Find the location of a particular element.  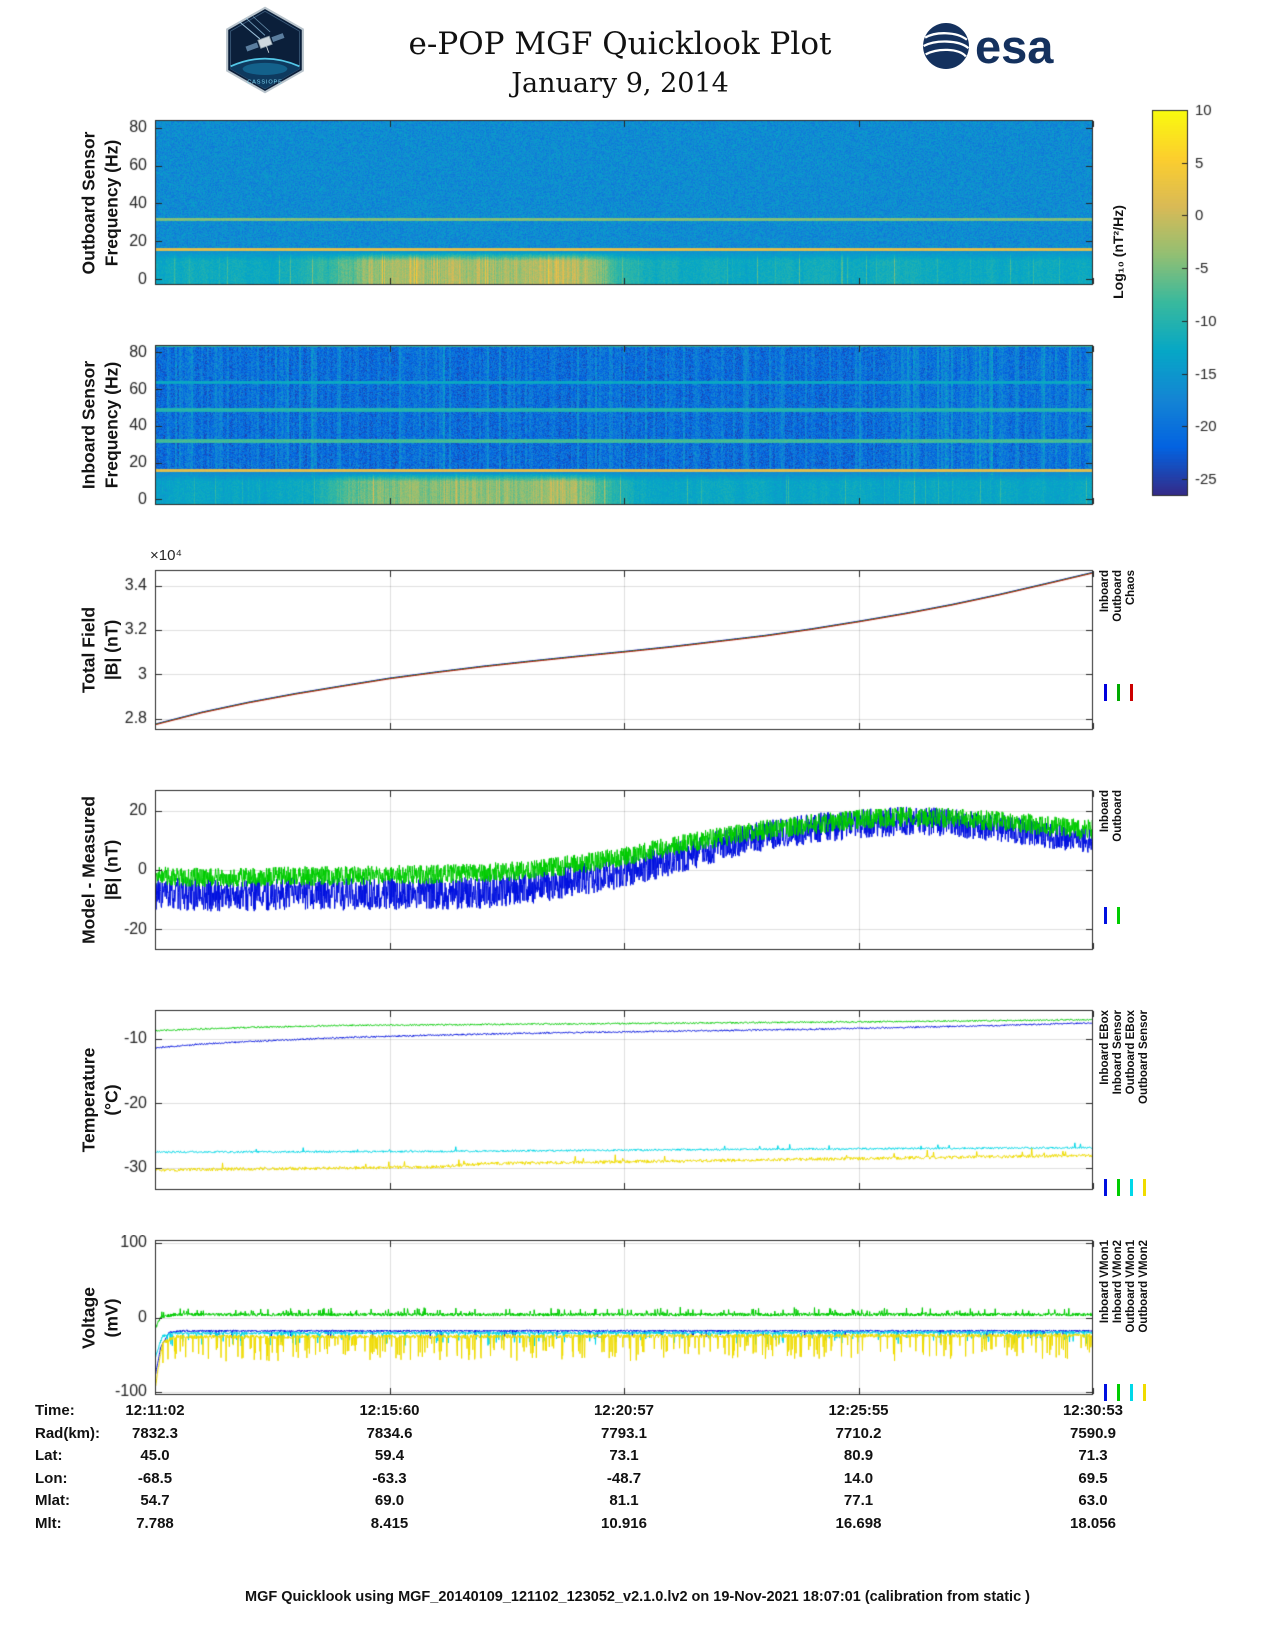

legend-item-outboard-ebox: Outboard EBox is located at coordinates (1131, 1103).